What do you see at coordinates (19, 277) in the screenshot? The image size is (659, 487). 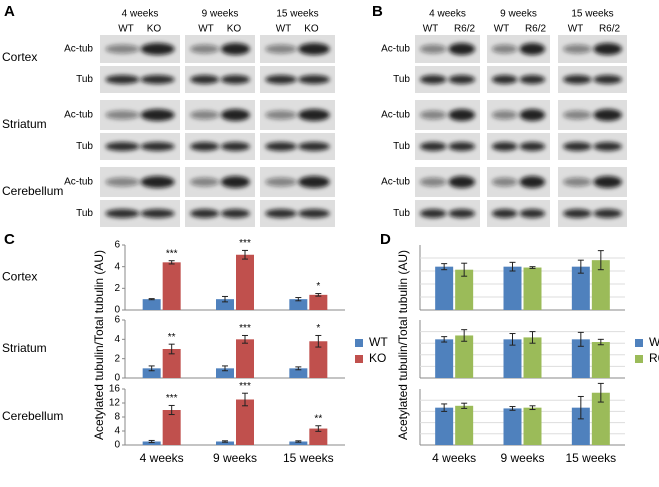 I see `chart-title: Cortex` at bounding box center [19, 277].